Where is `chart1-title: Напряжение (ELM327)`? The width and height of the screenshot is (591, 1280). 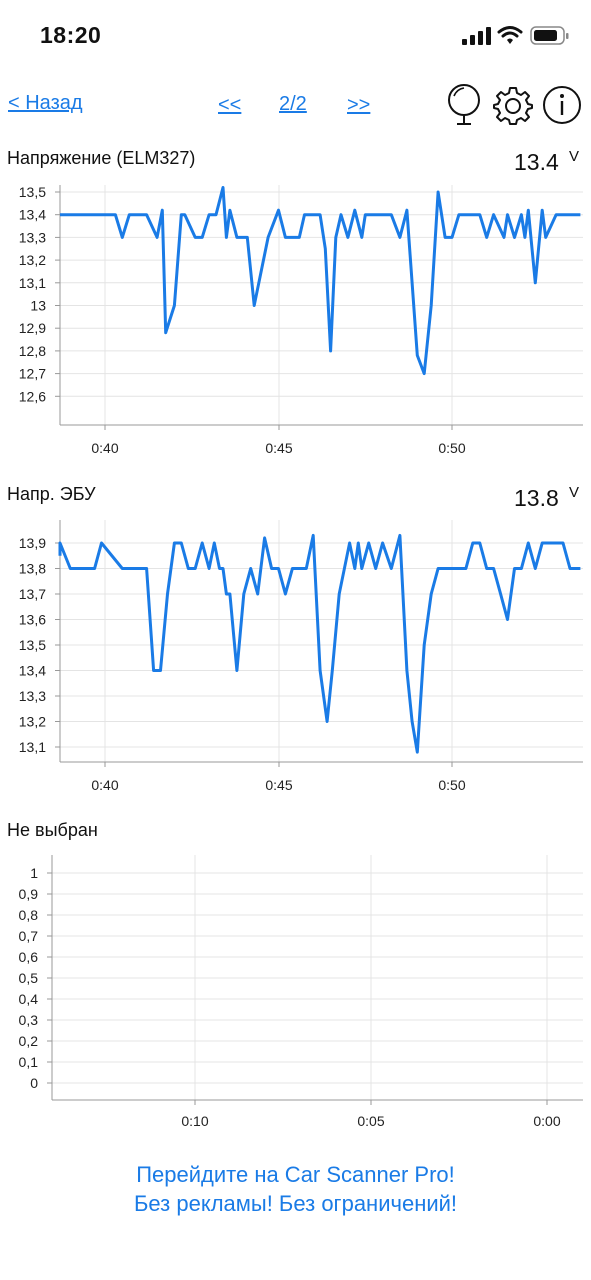
chart1-title: Напряжение (ELM327) is located at coordinates (101, 158).